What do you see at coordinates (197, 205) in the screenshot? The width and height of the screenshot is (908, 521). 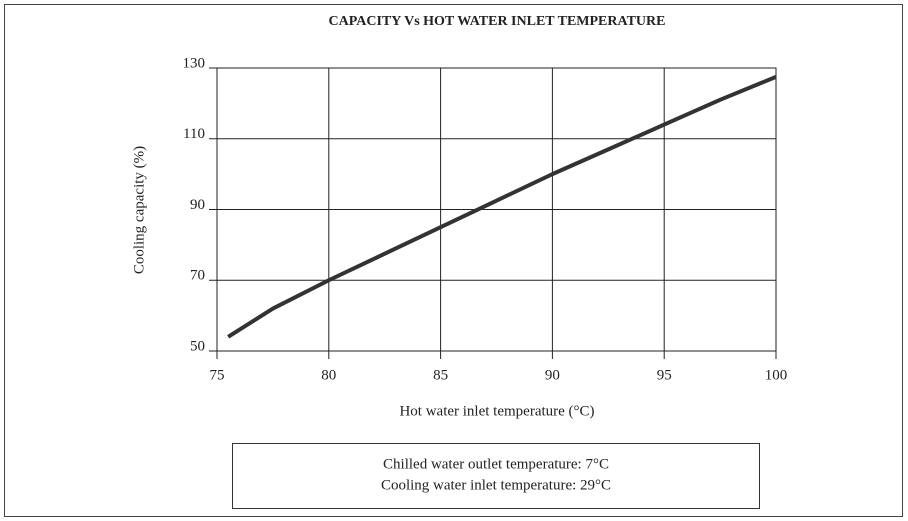 I see `y-tick-label: 90` at bounding box center [197, 205].